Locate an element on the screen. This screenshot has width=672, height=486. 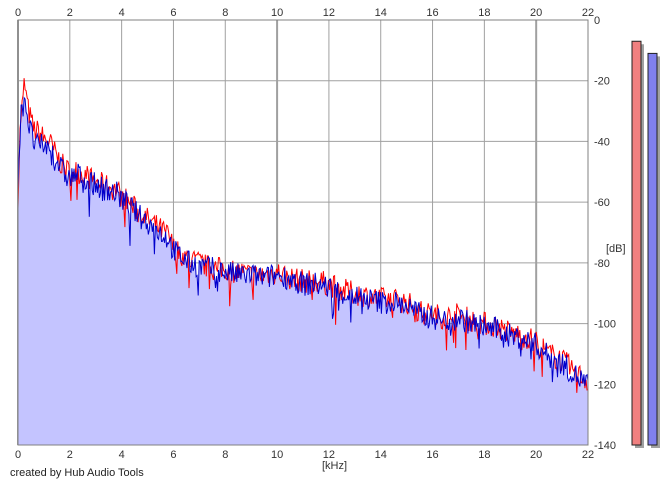
x-tick-label-bottom: 10 is located at coordinates (277, 455).